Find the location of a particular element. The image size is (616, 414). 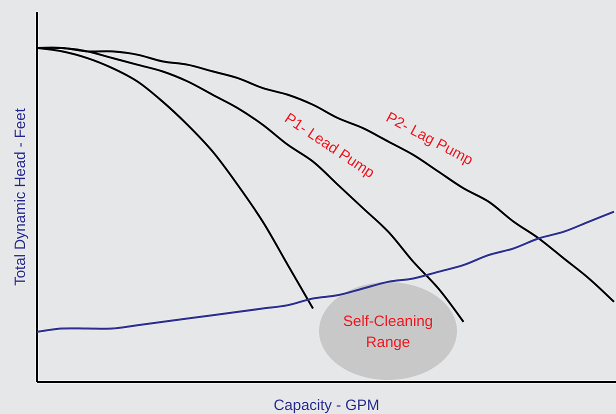

x-axis-title: Capacity - GPM is located at coordinates (327, 405).